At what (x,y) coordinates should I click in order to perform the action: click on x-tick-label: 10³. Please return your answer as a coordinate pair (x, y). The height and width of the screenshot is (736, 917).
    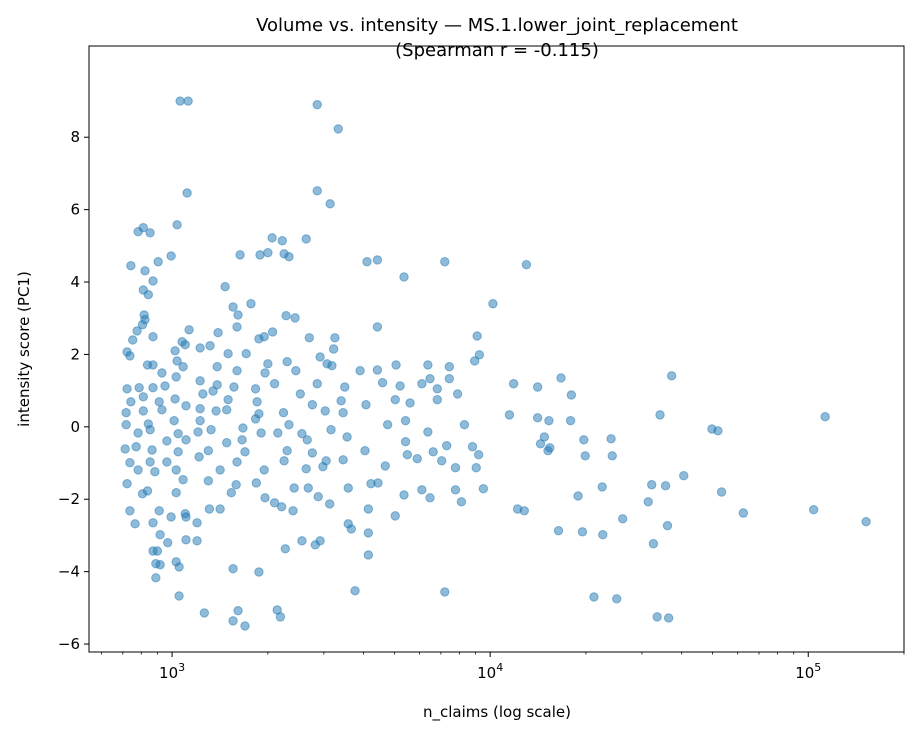
    Looking at the image, I should click on (172, 671).